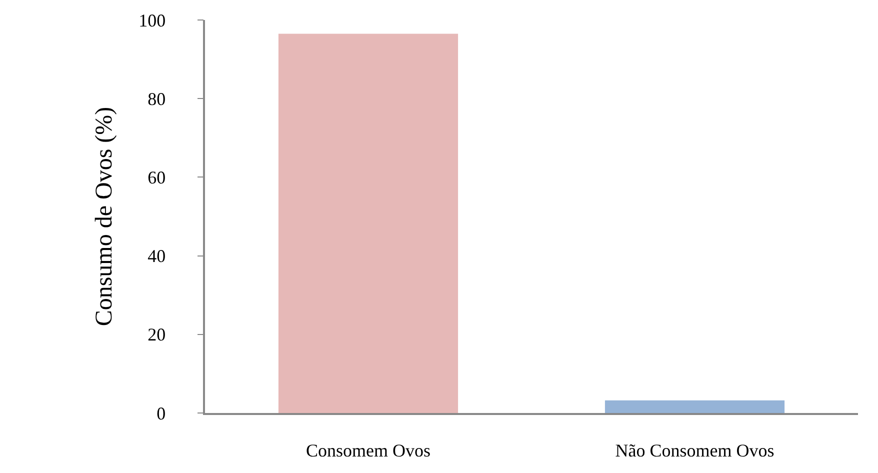 Image resolution: width=878 pixels, height=473 pixels. What do you see at coordinates (694, 450) in the screenshot?
I see `x-tick-label: Não Consomem Ovos` at bounding box center [694, 450].